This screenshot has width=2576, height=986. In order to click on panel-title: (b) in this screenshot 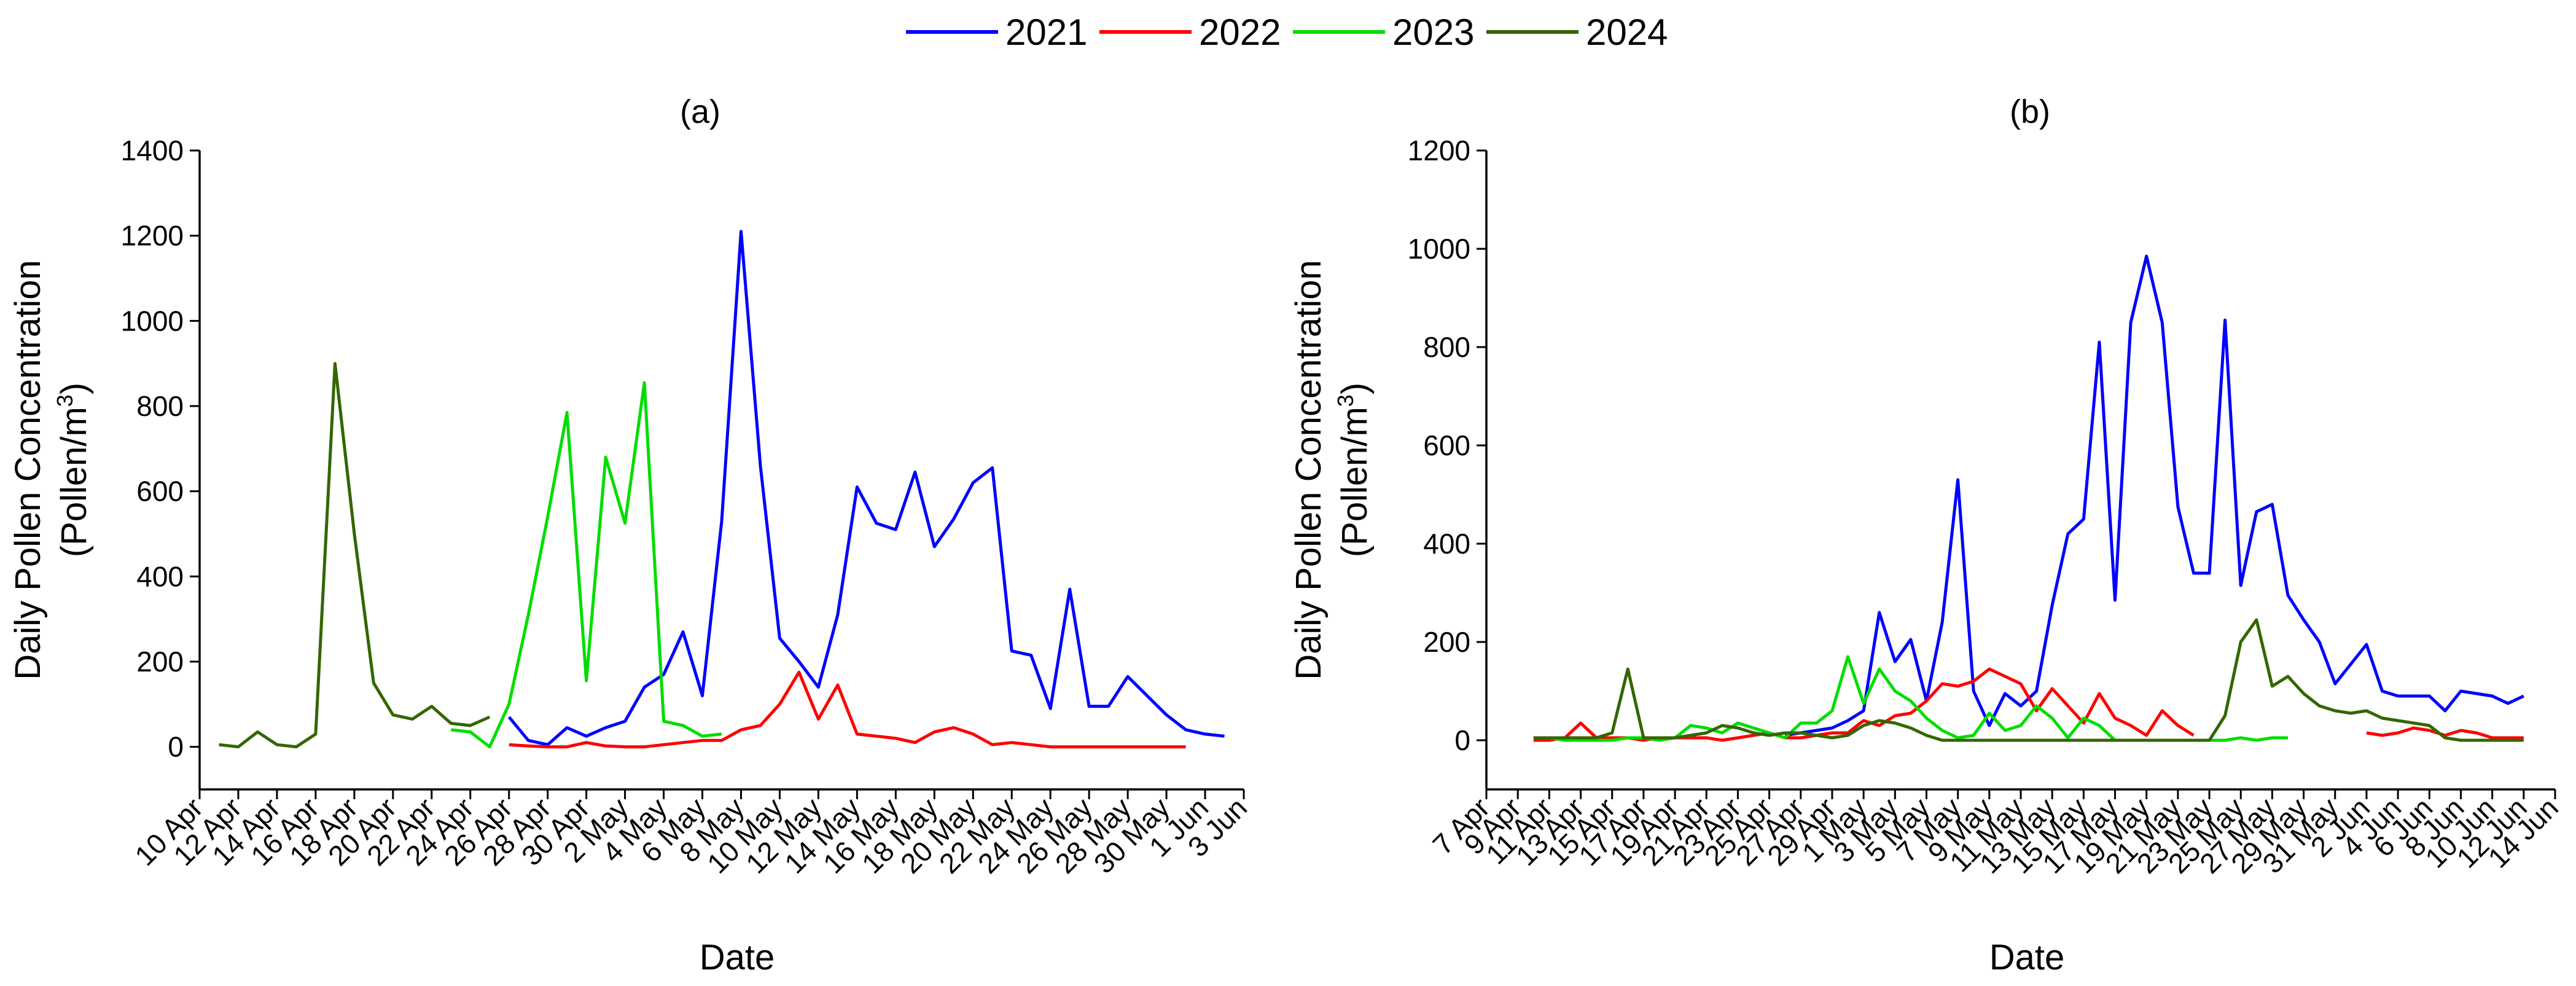, I will do `click(2030, 111)`.